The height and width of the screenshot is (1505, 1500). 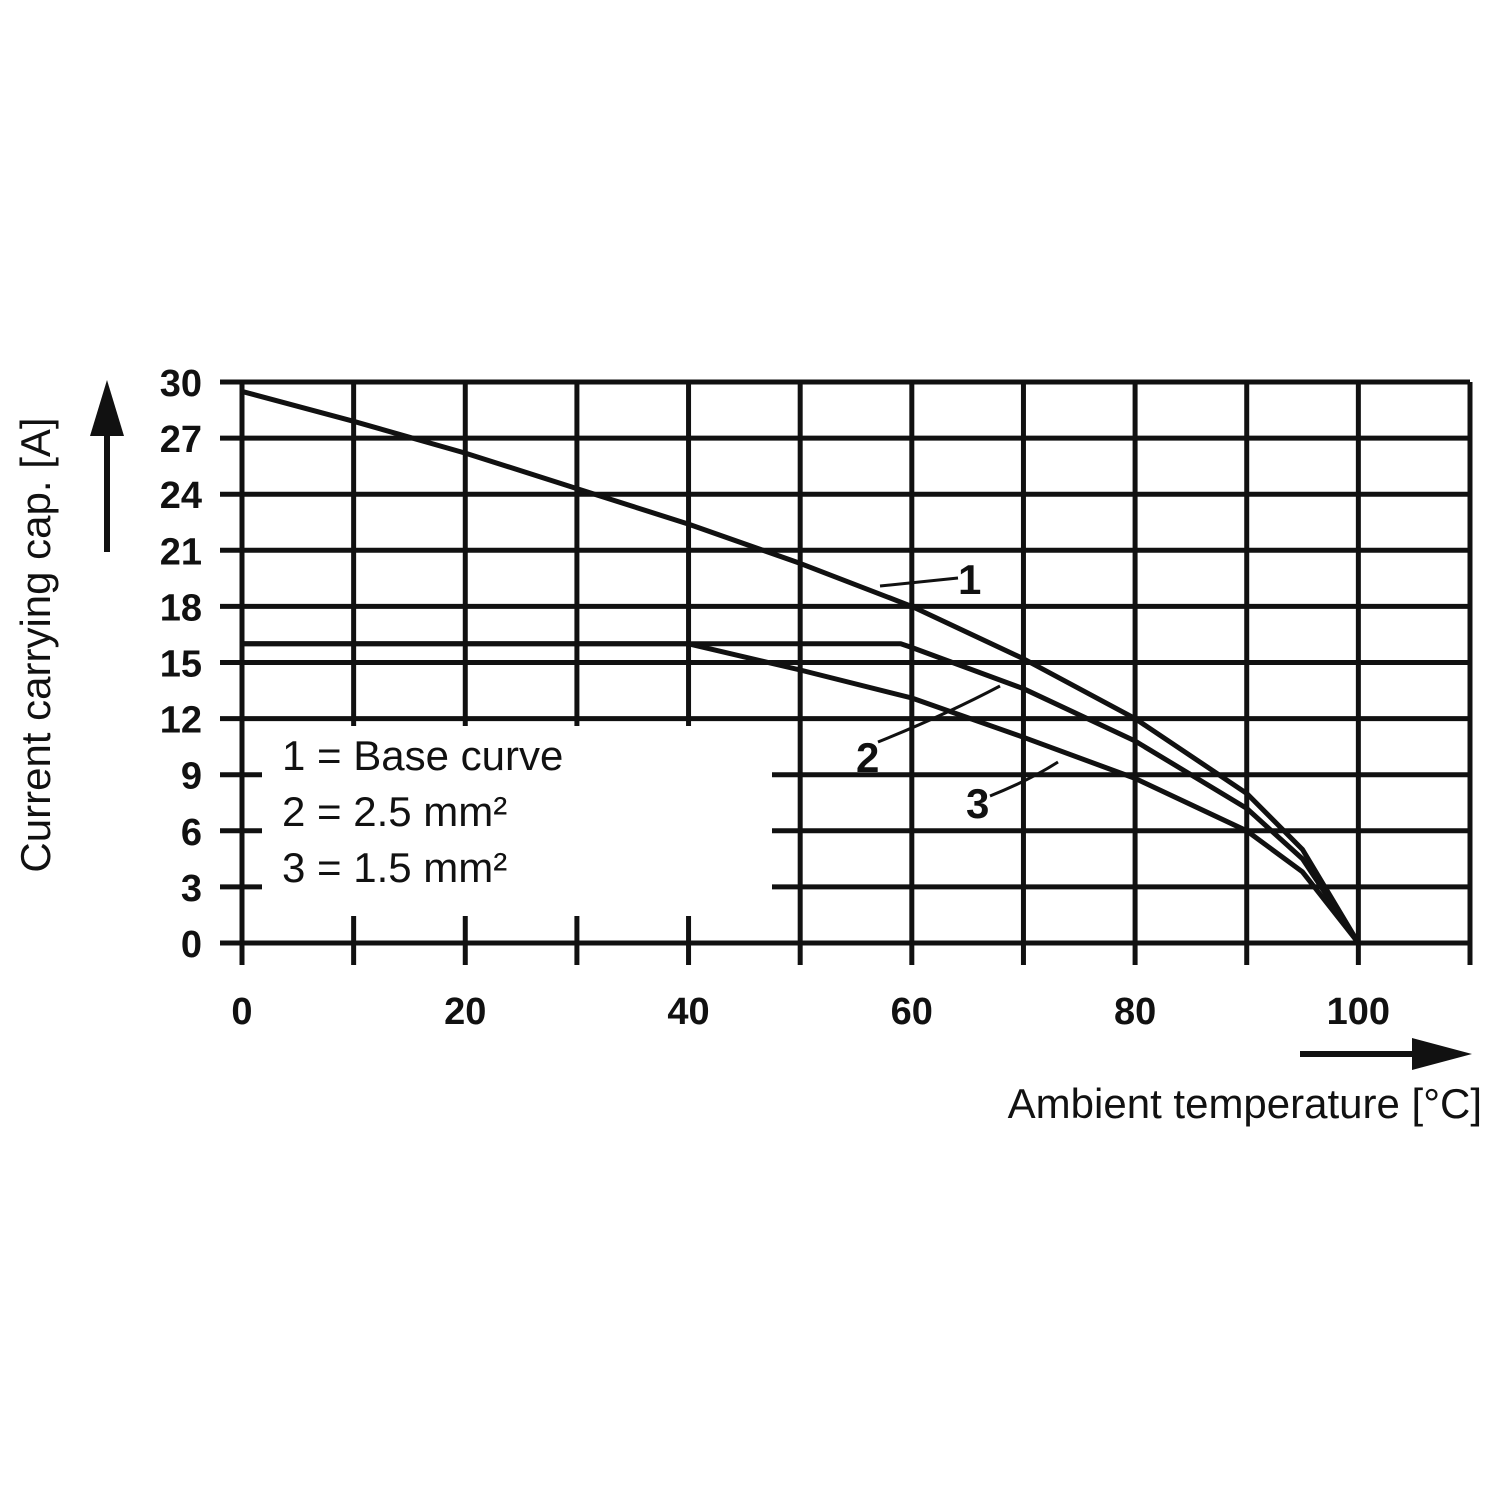 I want to click on y-tick-label: 12, so click(x=181, y=721).